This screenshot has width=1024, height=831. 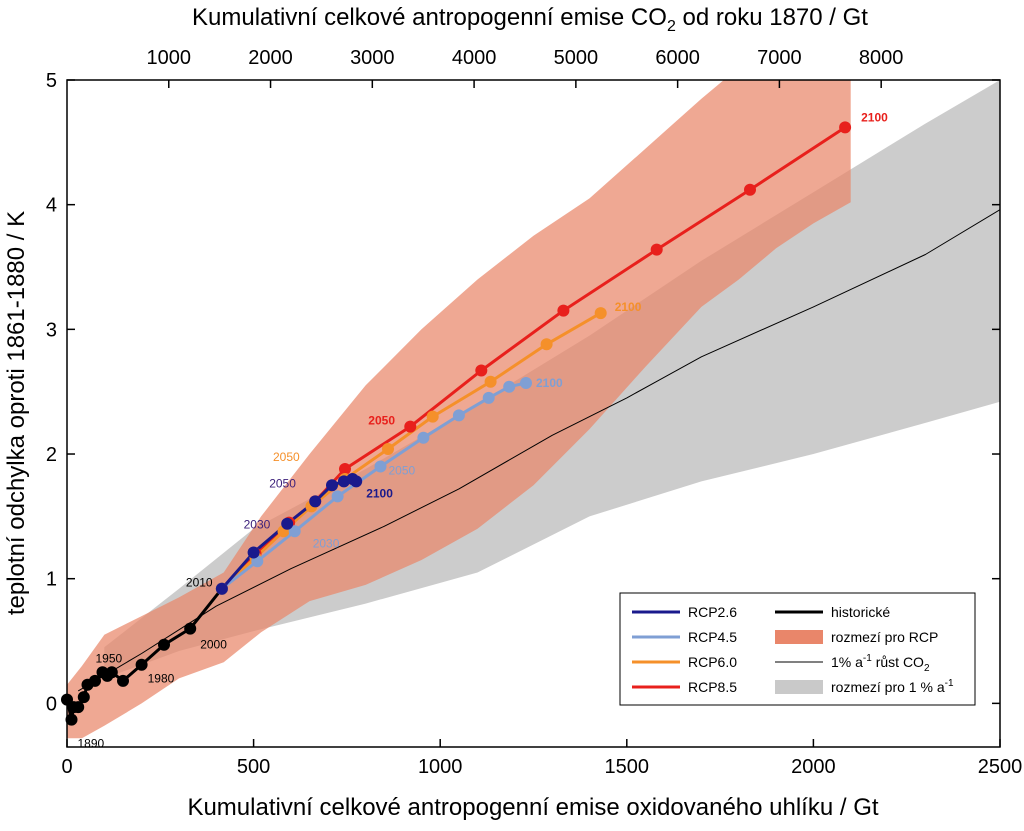 What do you see at coordinates (677, 58) in the screenshot?
I see `x2-tick-label: 6000` at bounding box center [677, 58].